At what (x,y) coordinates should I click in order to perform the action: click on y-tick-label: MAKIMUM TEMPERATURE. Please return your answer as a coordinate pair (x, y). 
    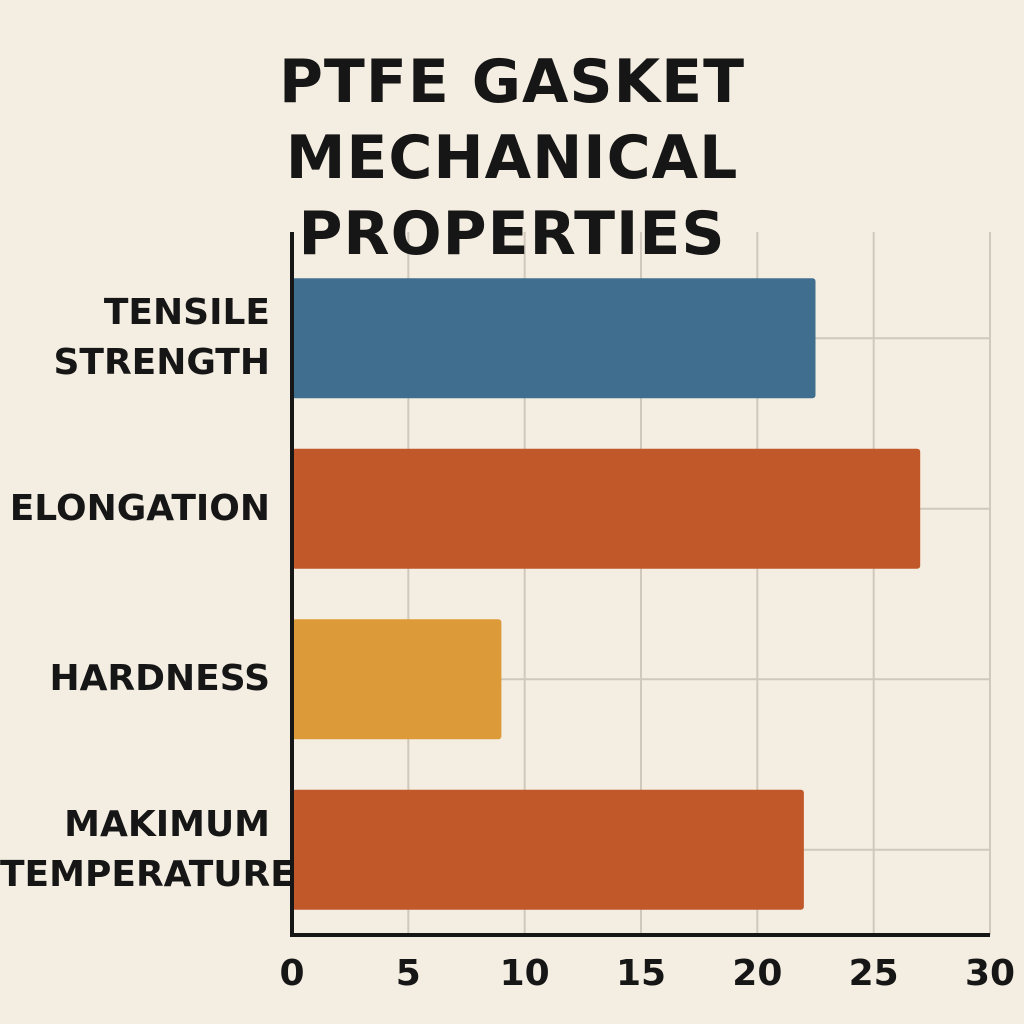
    Looking at the image, I should click on (147, 849).